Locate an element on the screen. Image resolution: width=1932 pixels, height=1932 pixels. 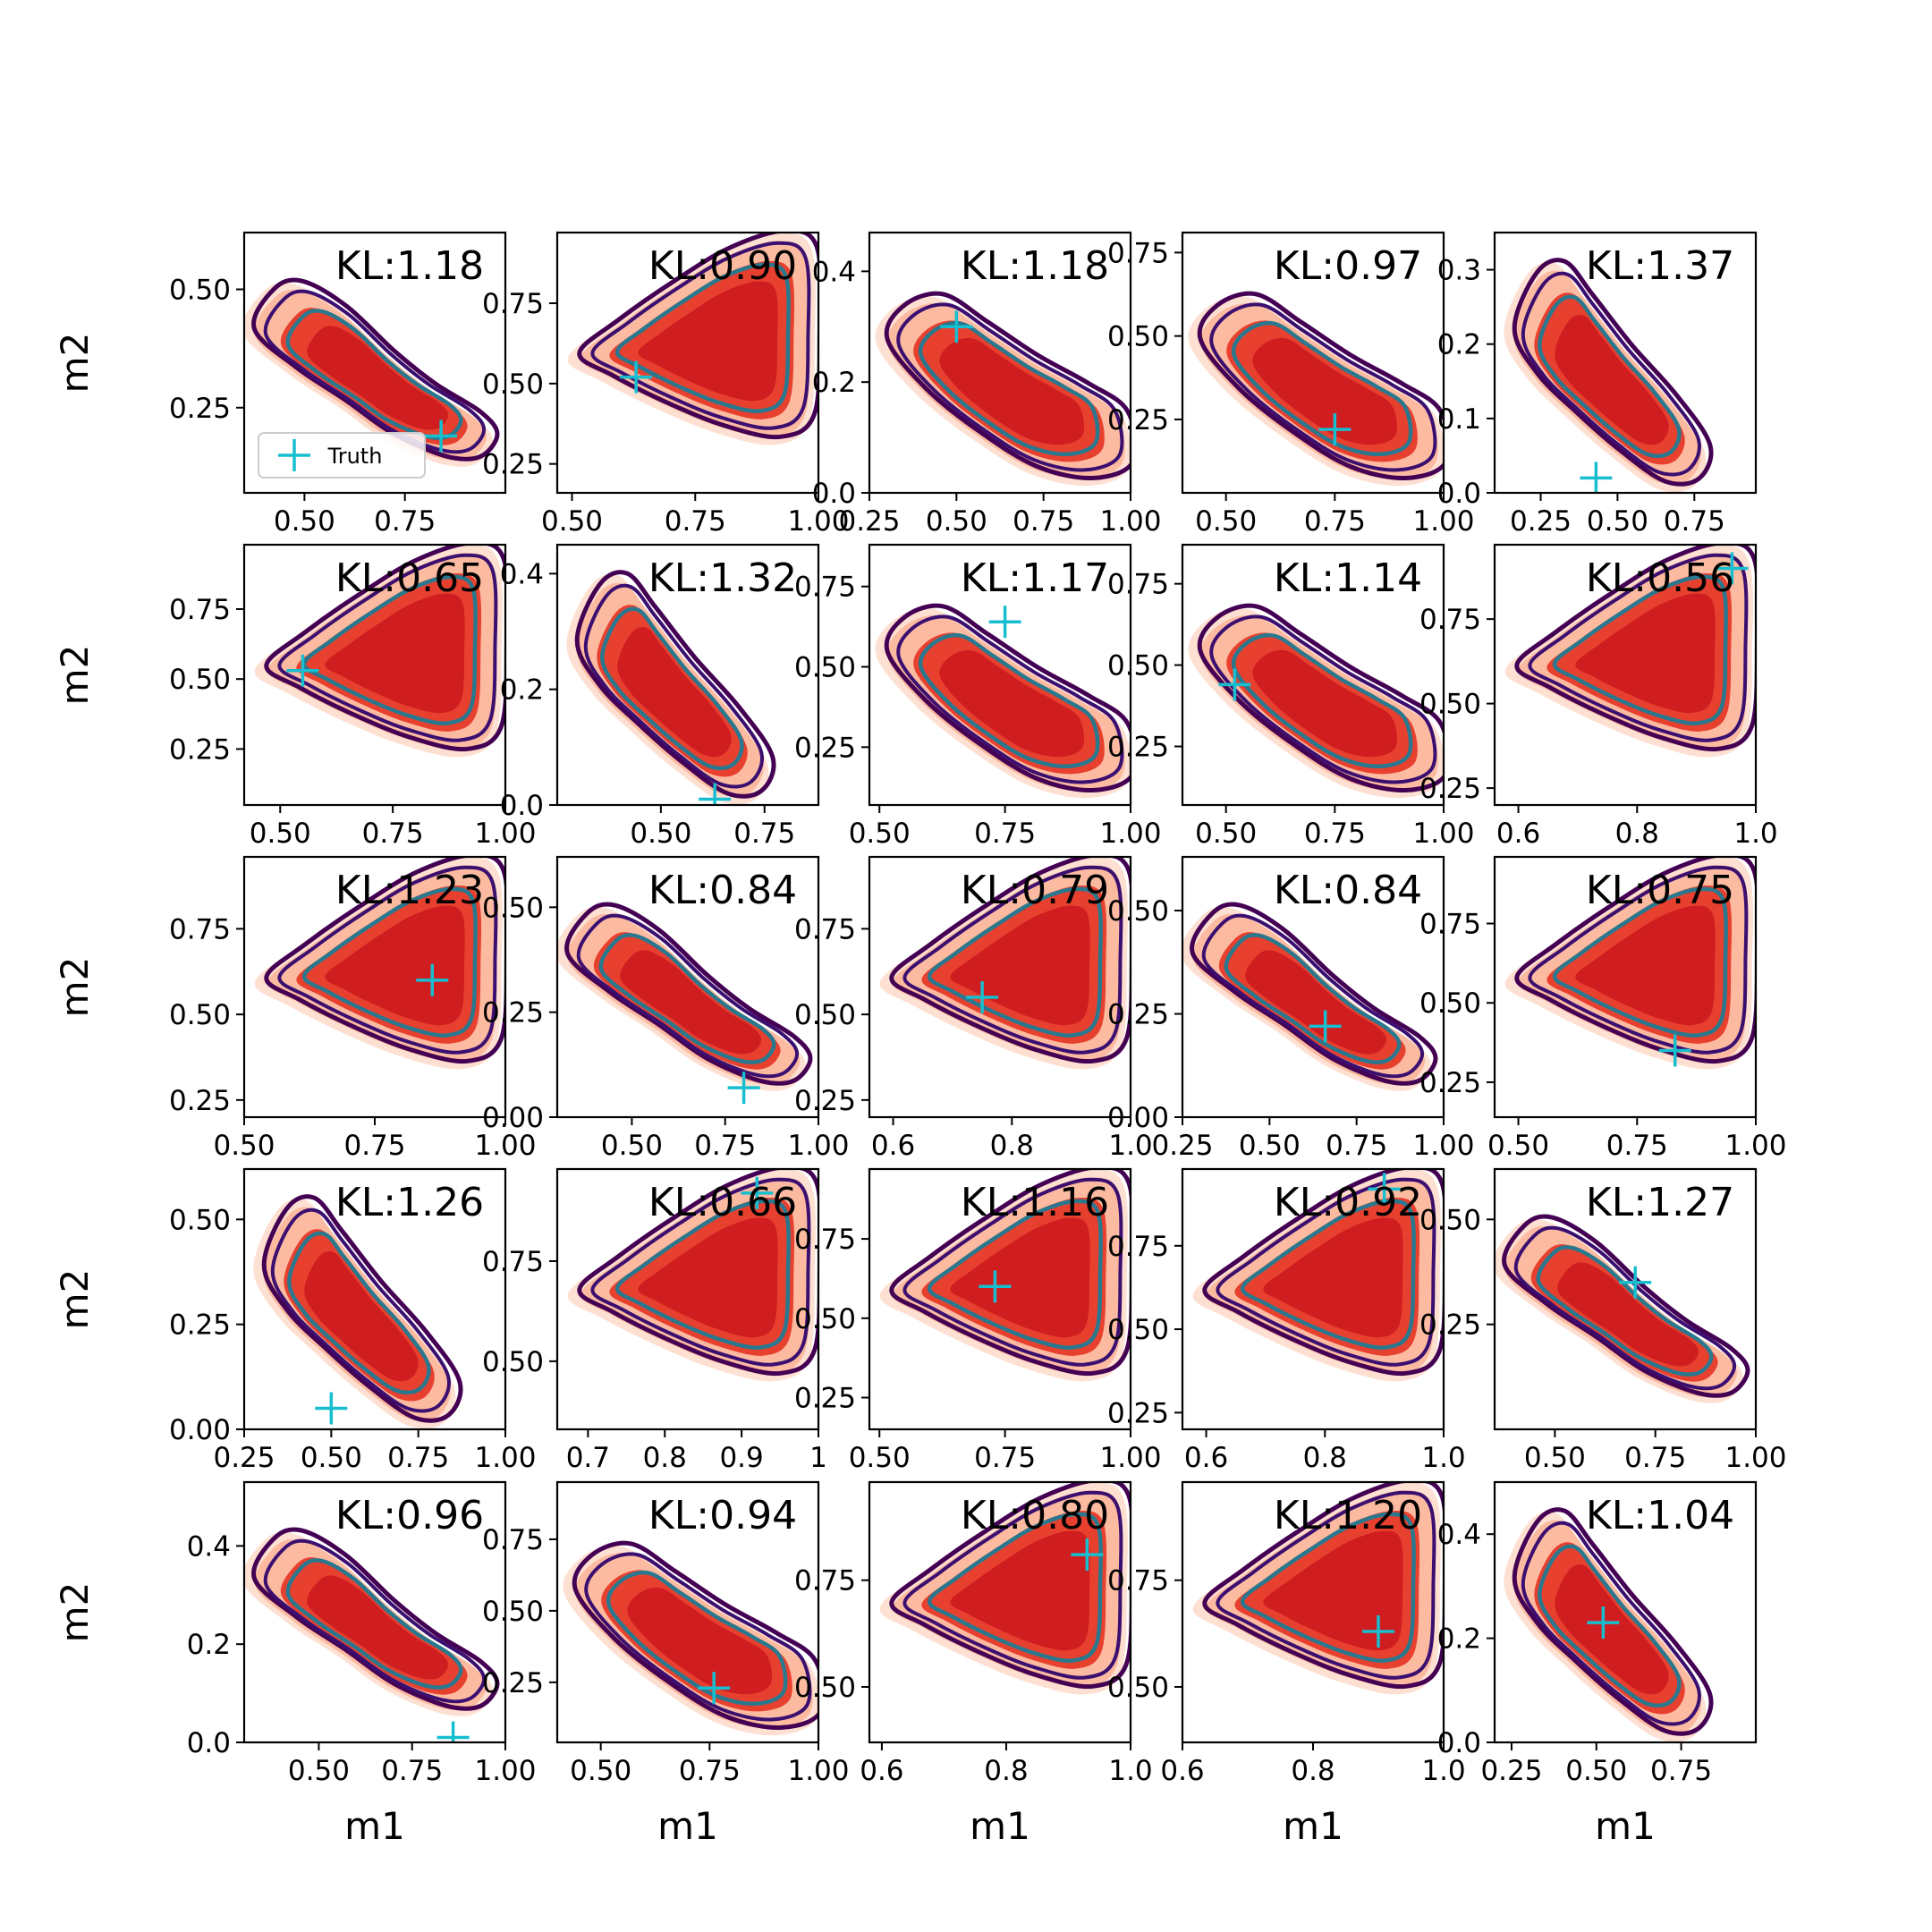
panel-title: KL:1.16 is located at coordinates (1035, 1202).